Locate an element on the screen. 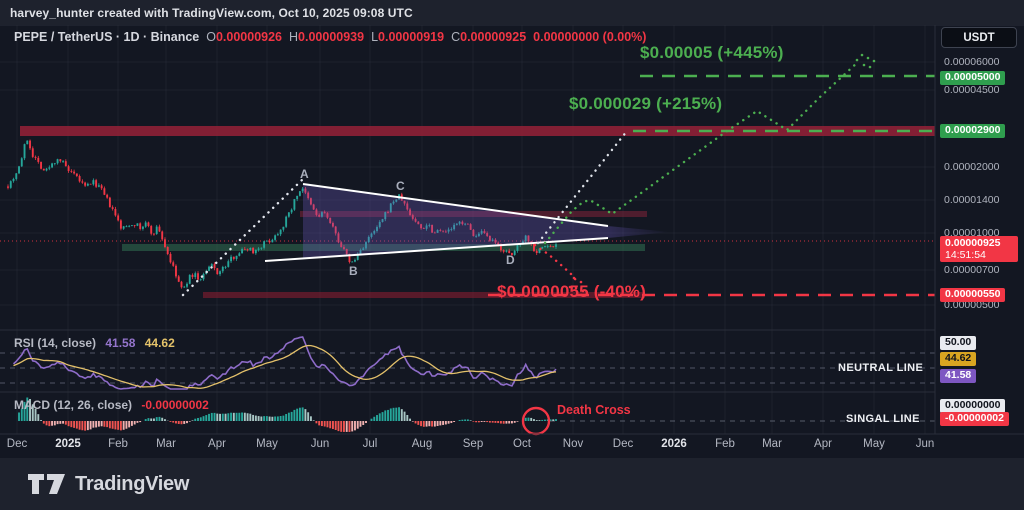  wedge-apex is located at coordinates (639, 232).